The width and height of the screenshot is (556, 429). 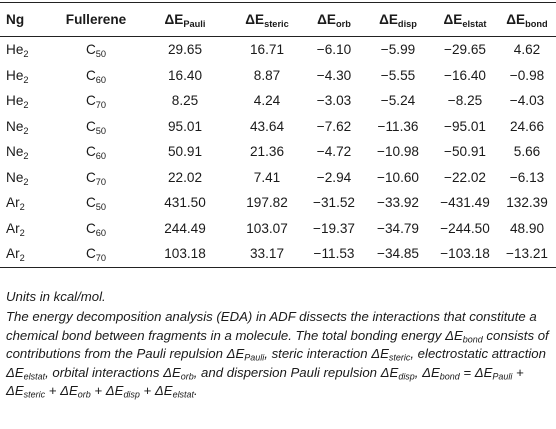 I want to click on cell-orb: −11.53, so click(x=334, y=254).